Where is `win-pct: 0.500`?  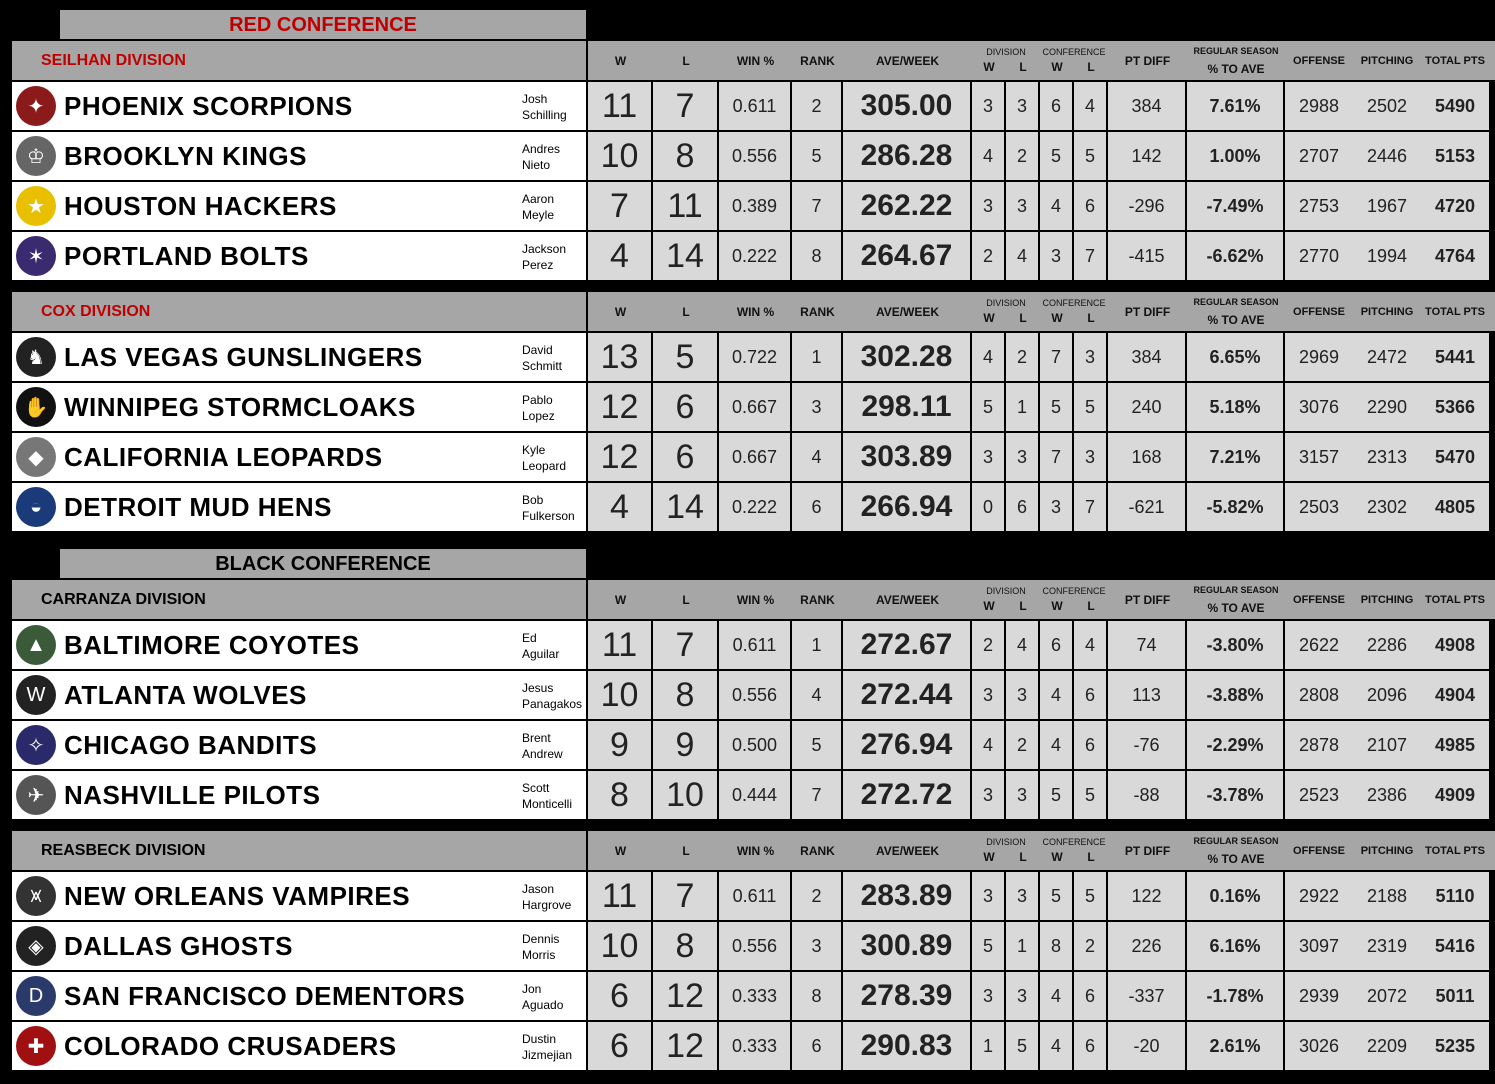
win-pct: 0.500 is located at coordinates (754, 745).